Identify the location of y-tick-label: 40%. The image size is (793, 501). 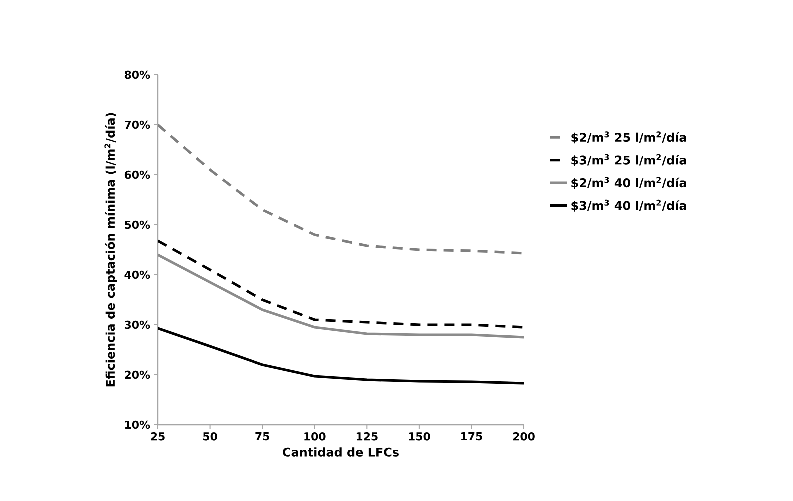
(137, 275).